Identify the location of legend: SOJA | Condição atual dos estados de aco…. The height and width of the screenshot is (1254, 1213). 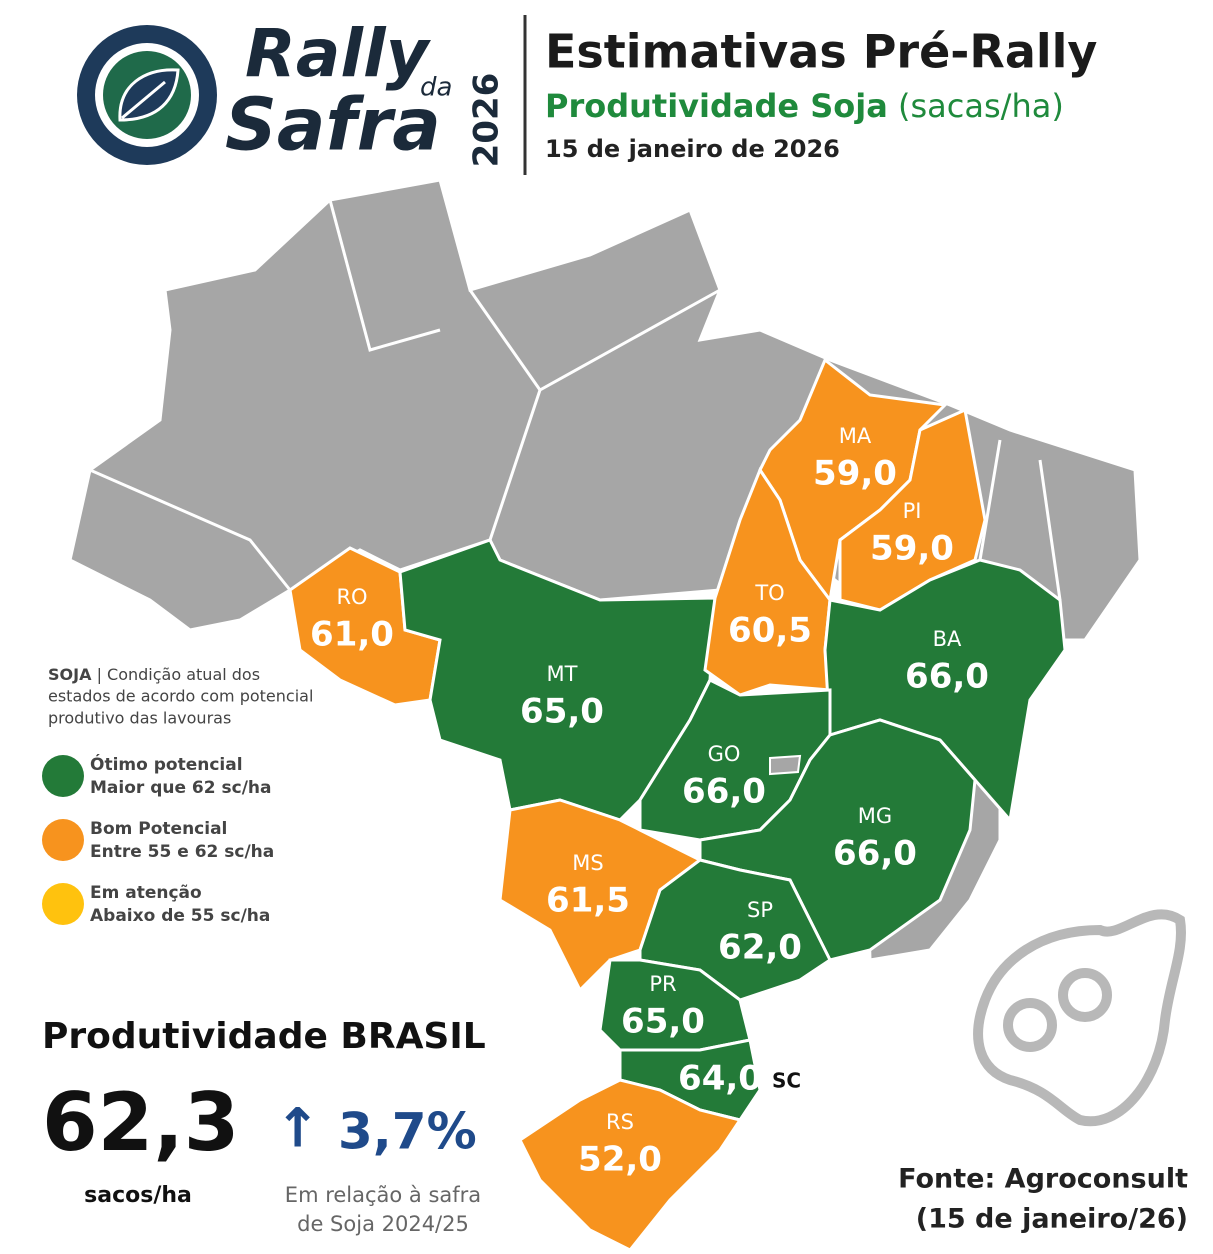
(177, 795).